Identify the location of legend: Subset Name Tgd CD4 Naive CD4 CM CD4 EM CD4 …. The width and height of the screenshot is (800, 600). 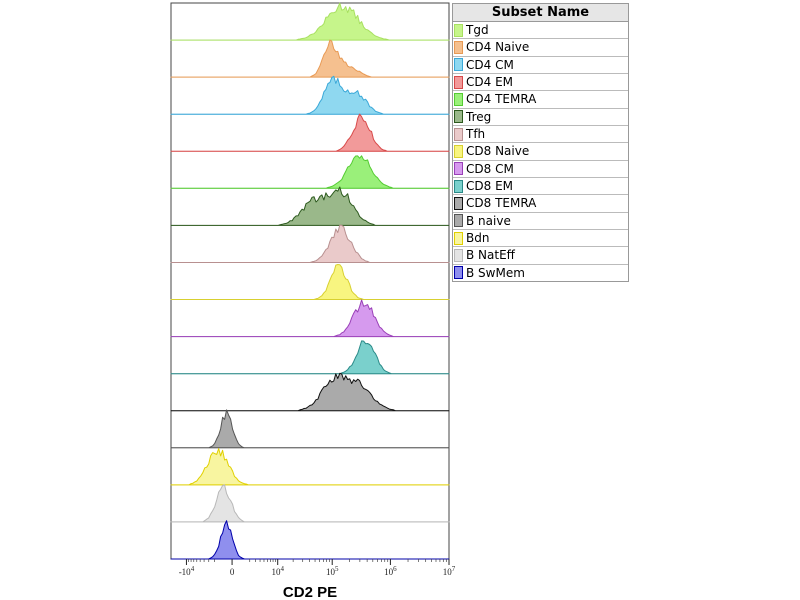
(540, 142).